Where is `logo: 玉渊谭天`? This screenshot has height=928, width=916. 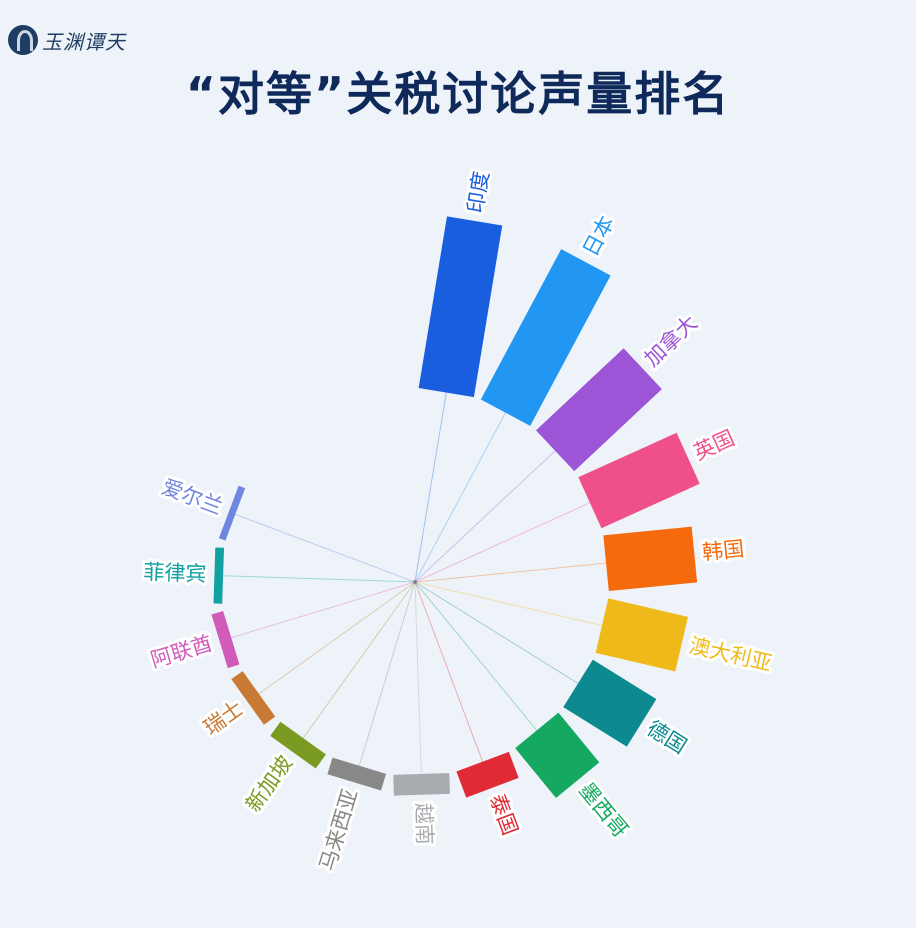 logo: 玉渊谭天 is located at coordinates (67, 40).